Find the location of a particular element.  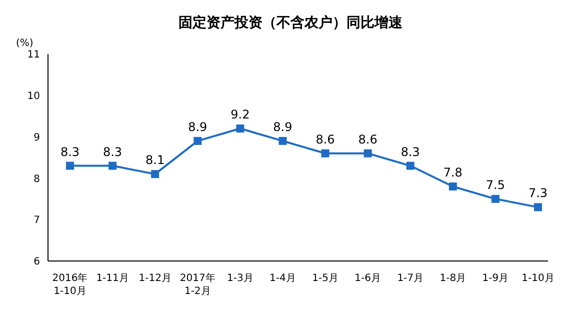

x-tick-label: 1-4月 is located at coordinates (283, 278).